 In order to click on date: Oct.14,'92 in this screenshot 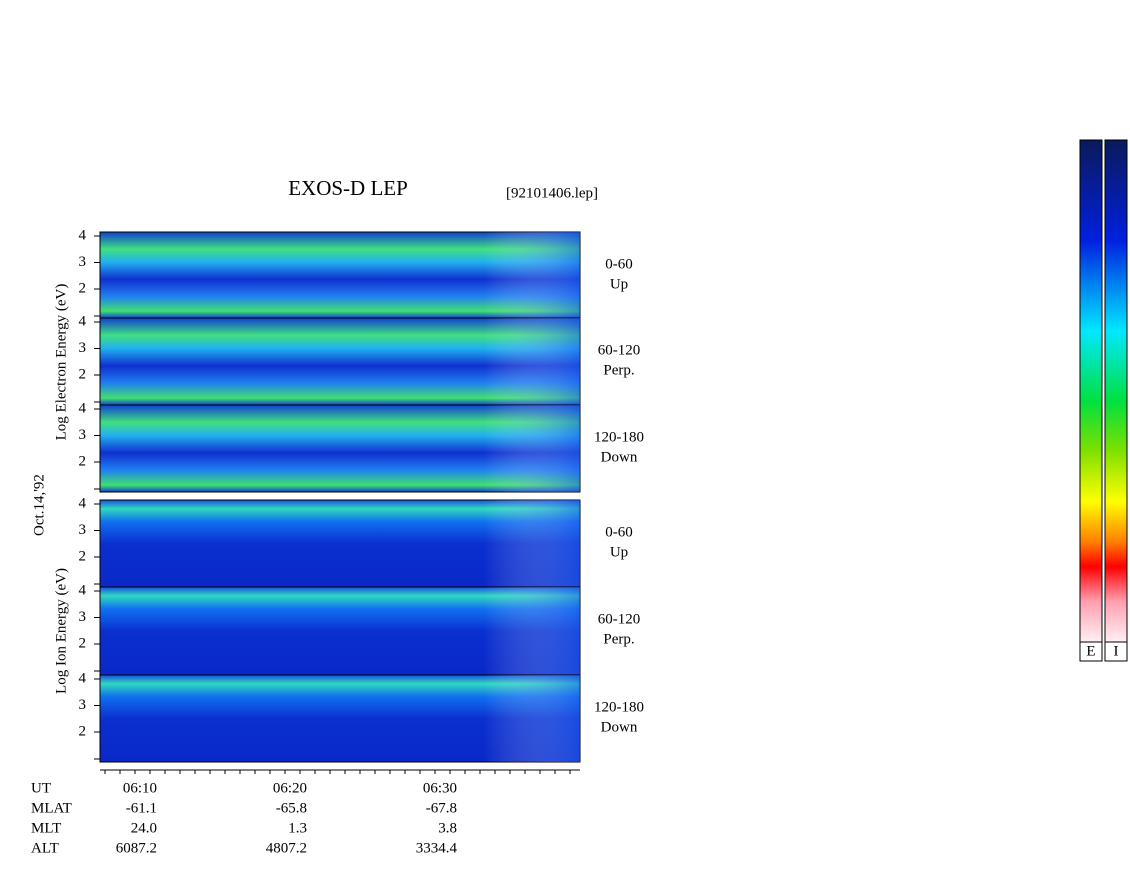, I will do `click(39, 505)`.